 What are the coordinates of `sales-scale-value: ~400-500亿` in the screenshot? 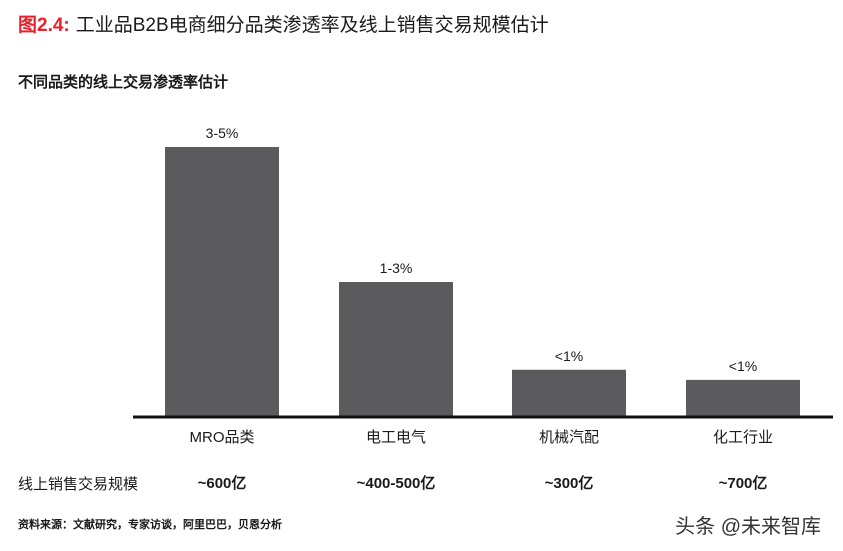 It's located at (396, 483).